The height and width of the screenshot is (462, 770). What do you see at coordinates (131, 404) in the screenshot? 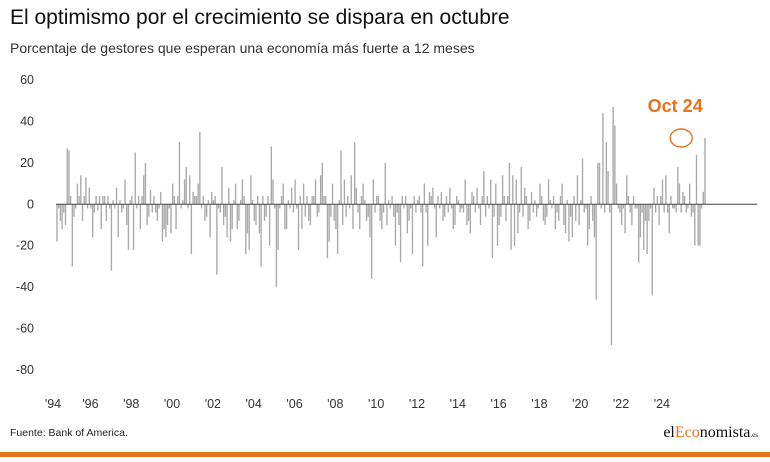
I see `x-tick-label: '98` at bounding box center [131, 404].